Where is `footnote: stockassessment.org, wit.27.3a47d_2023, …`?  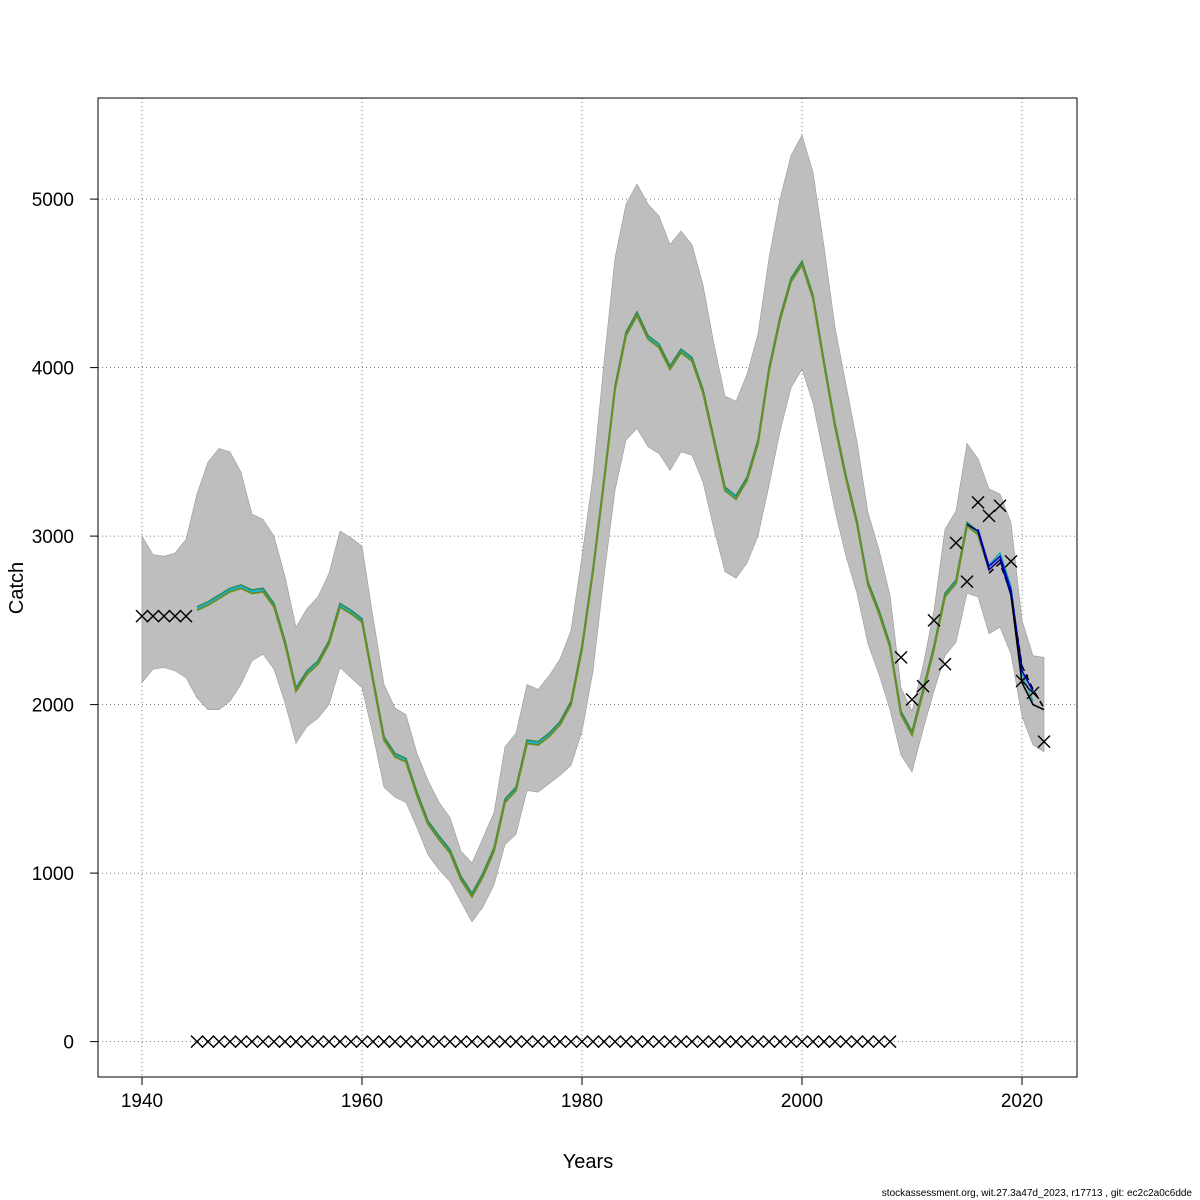
footnote: stockassessment.org, wit.27.3a47d_2023, … is located at coordinates (1037, 1193).